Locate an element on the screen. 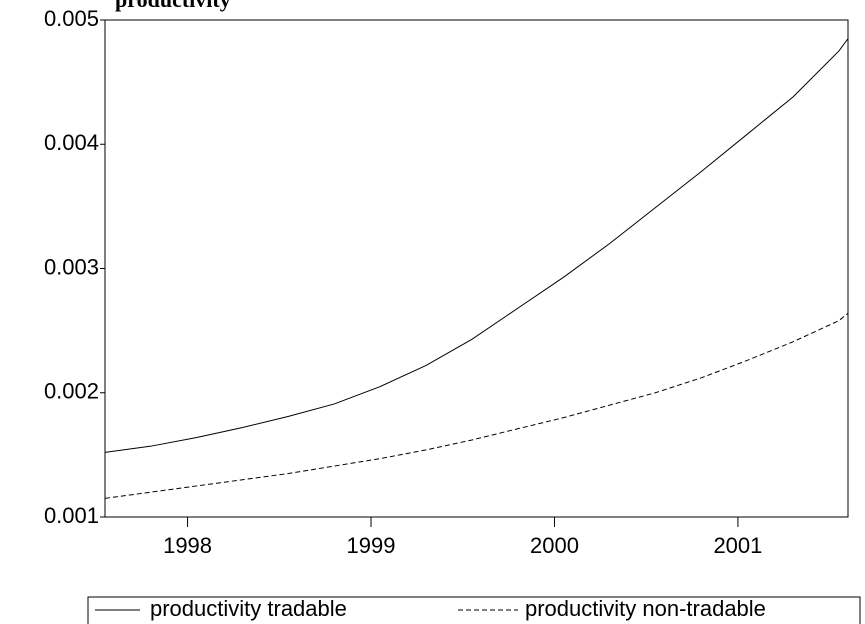  legend-label: productivity tradable is located at coordinates (248, 608).